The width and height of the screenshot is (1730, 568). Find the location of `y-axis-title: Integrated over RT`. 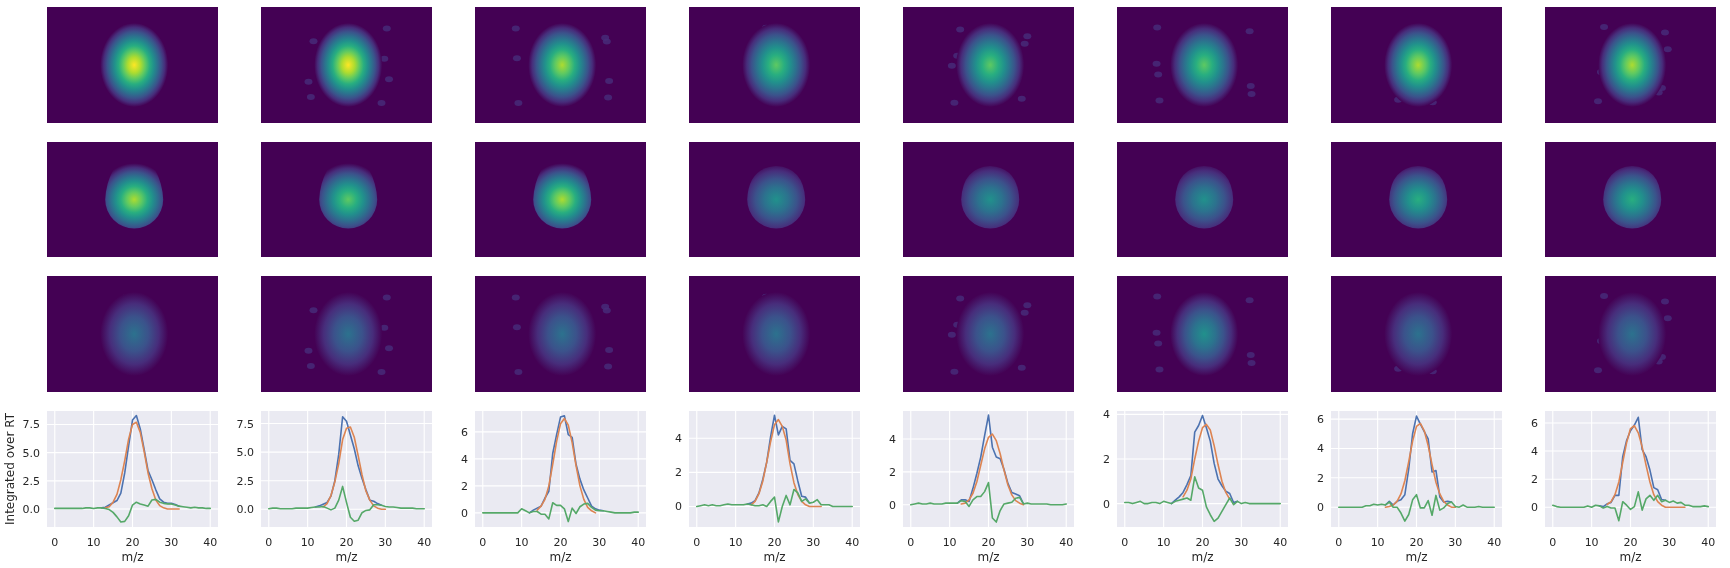

y-axis-title: Integrated over RT is located at coordinates (10, 469).